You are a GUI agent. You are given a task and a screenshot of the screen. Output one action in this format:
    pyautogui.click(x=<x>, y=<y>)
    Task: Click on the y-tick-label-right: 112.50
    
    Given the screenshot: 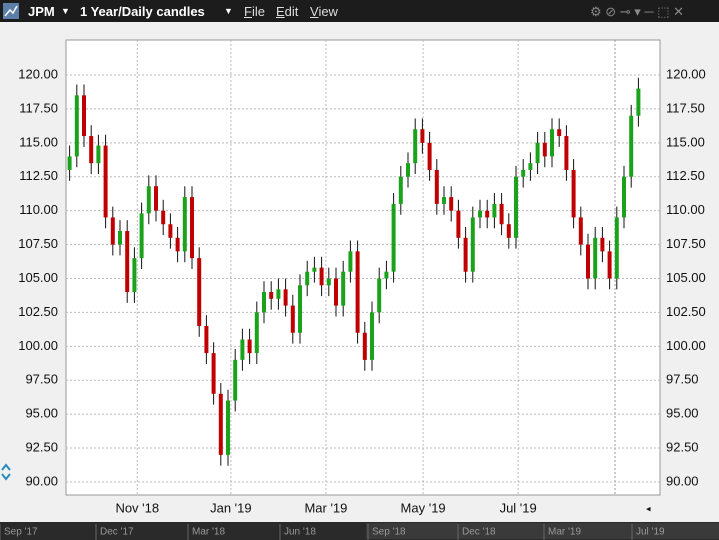 What is the action you would take?
    pyautogui.click(x=685, y=175)
    